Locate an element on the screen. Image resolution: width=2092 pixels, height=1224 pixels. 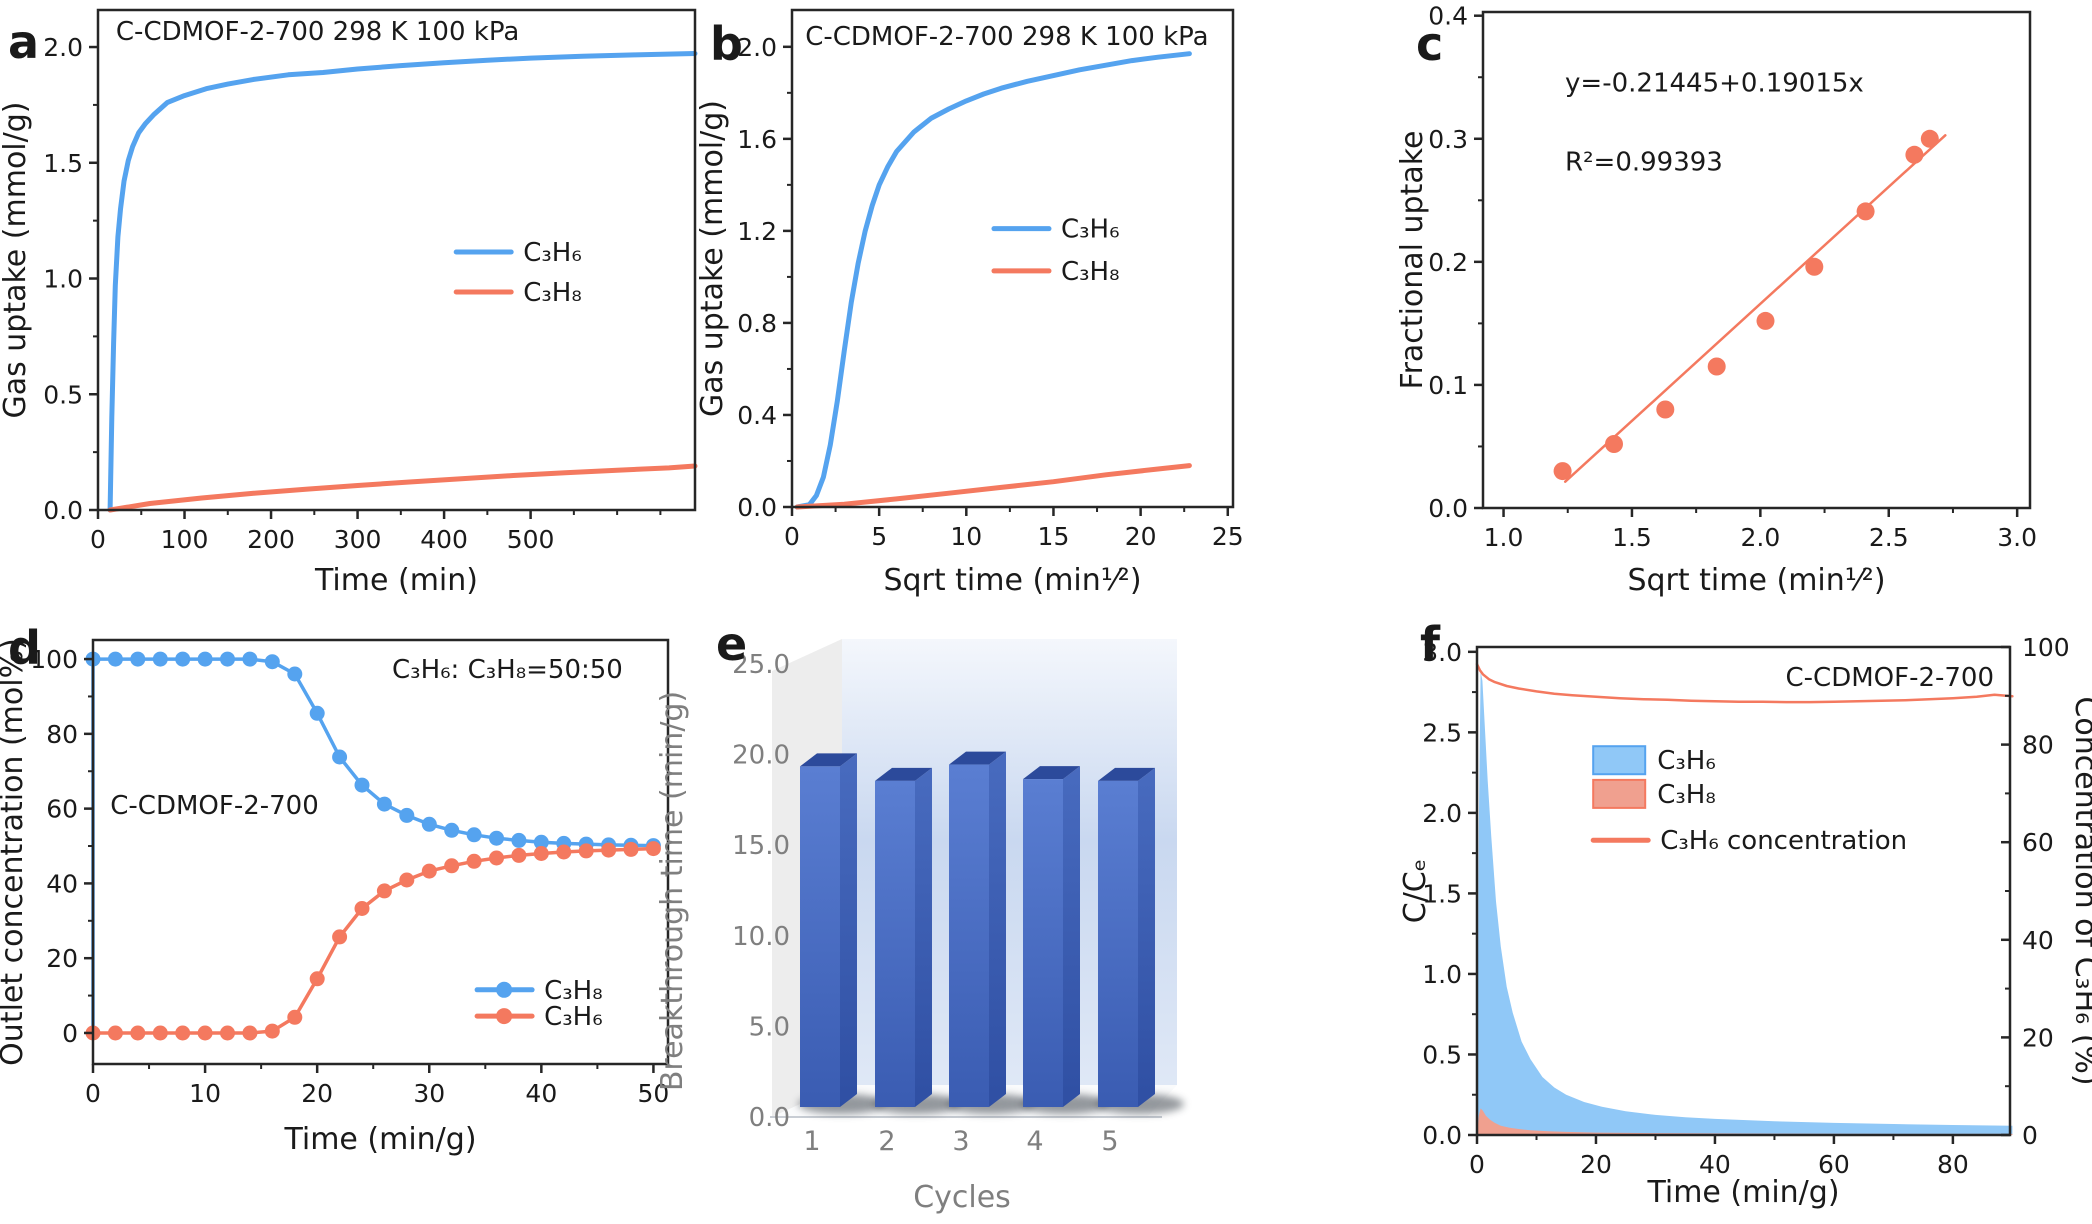
y-axis: 0 20 40 60 80 100 is located at coordinates (61, 846).